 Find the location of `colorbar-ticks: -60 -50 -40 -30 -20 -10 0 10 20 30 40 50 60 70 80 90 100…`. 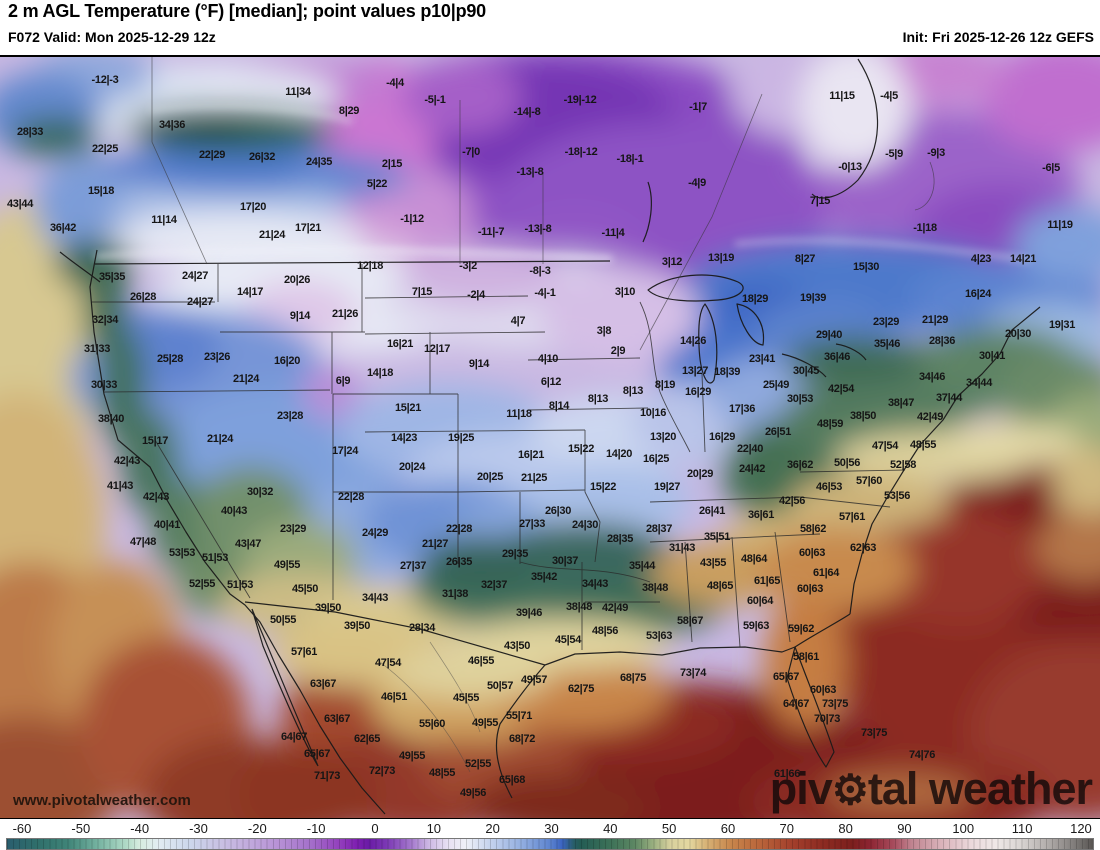

colorbar-ticks: -60 -50 -40 -30 -20 -10 0 10 20 30 40 50 60 70 80 90 100… is located at coordinates (550, 828).